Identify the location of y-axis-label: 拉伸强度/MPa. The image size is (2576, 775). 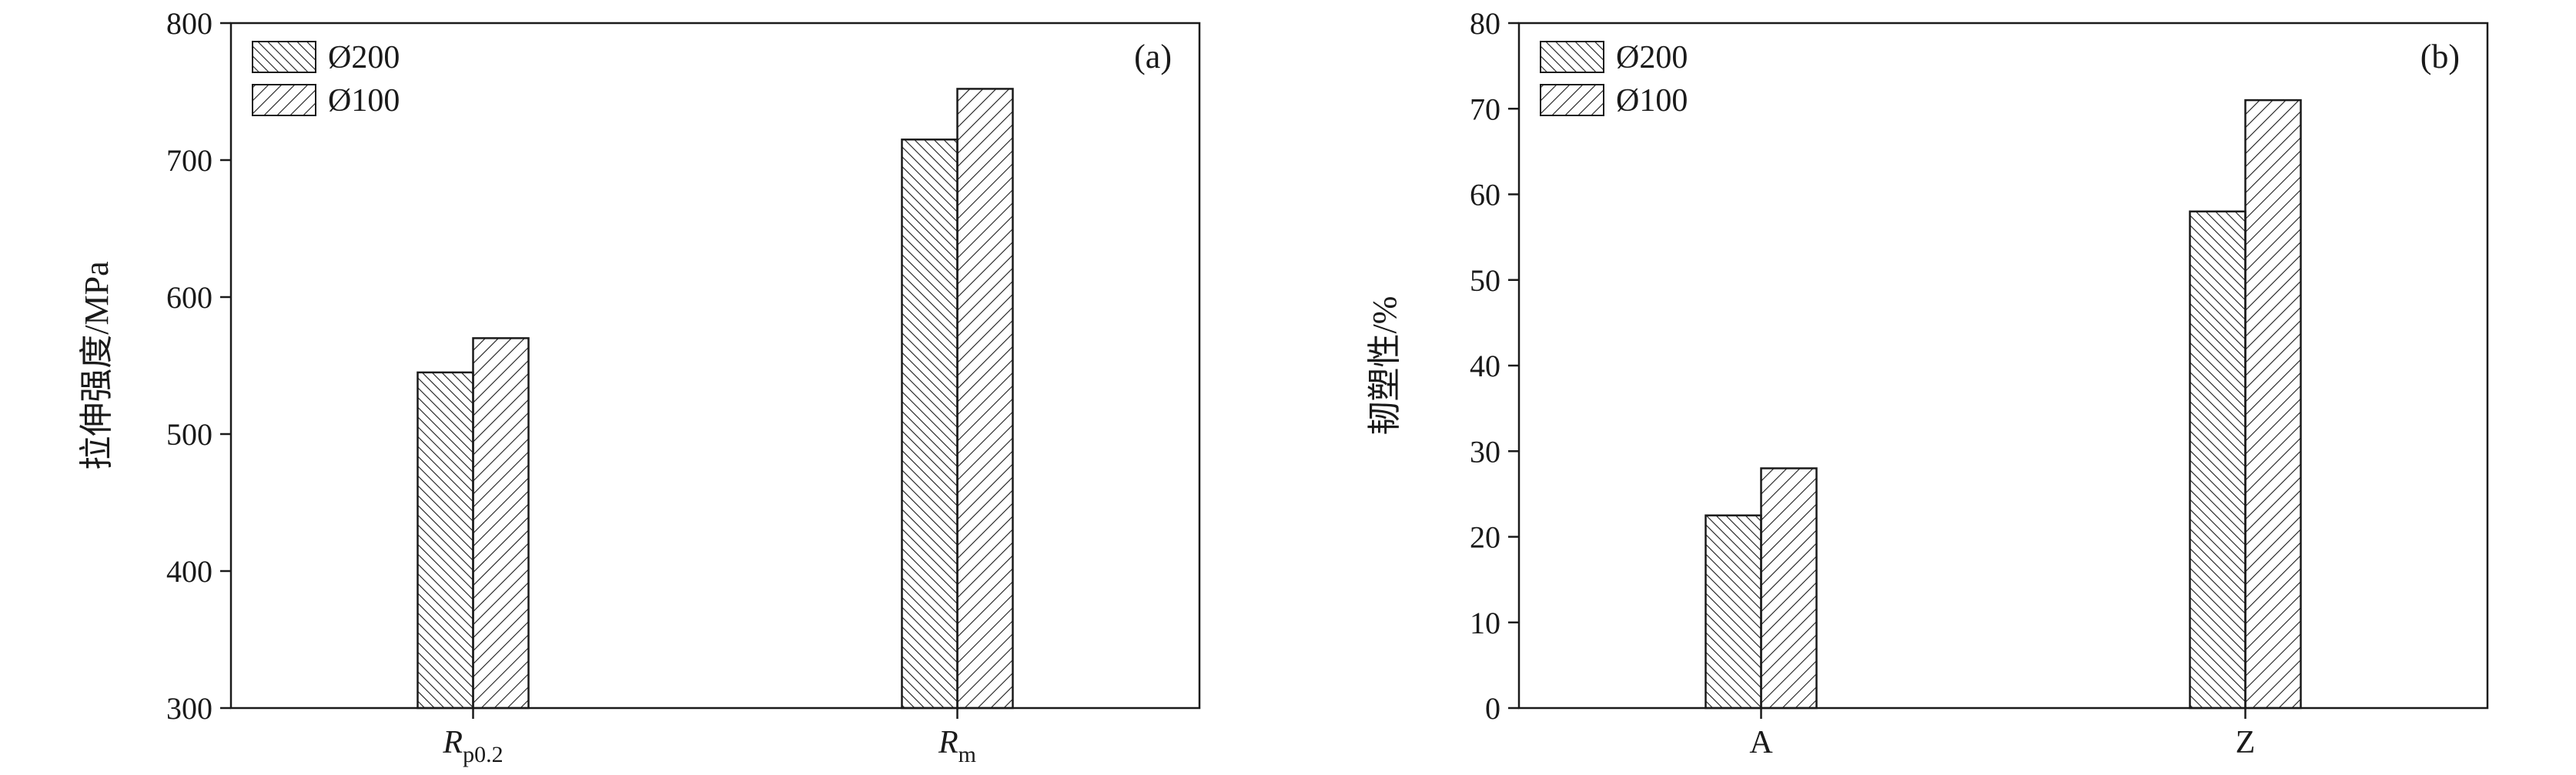
(97, 365).